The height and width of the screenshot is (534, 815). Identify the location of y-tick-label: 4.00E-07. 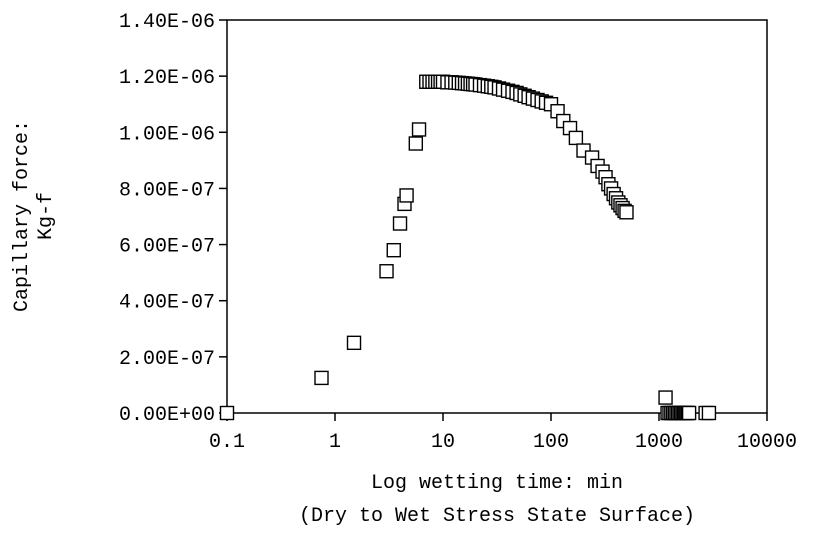
(167, 303).